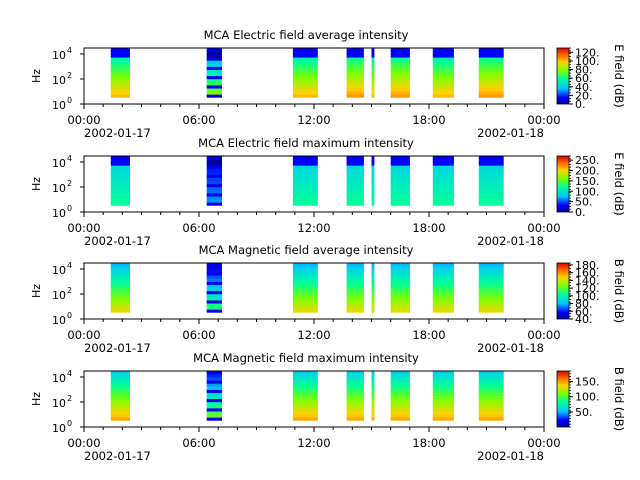 The height and width of the screenshot is (480, 640). I want to click on y-tick-exponent: 2, so click(69, 75).